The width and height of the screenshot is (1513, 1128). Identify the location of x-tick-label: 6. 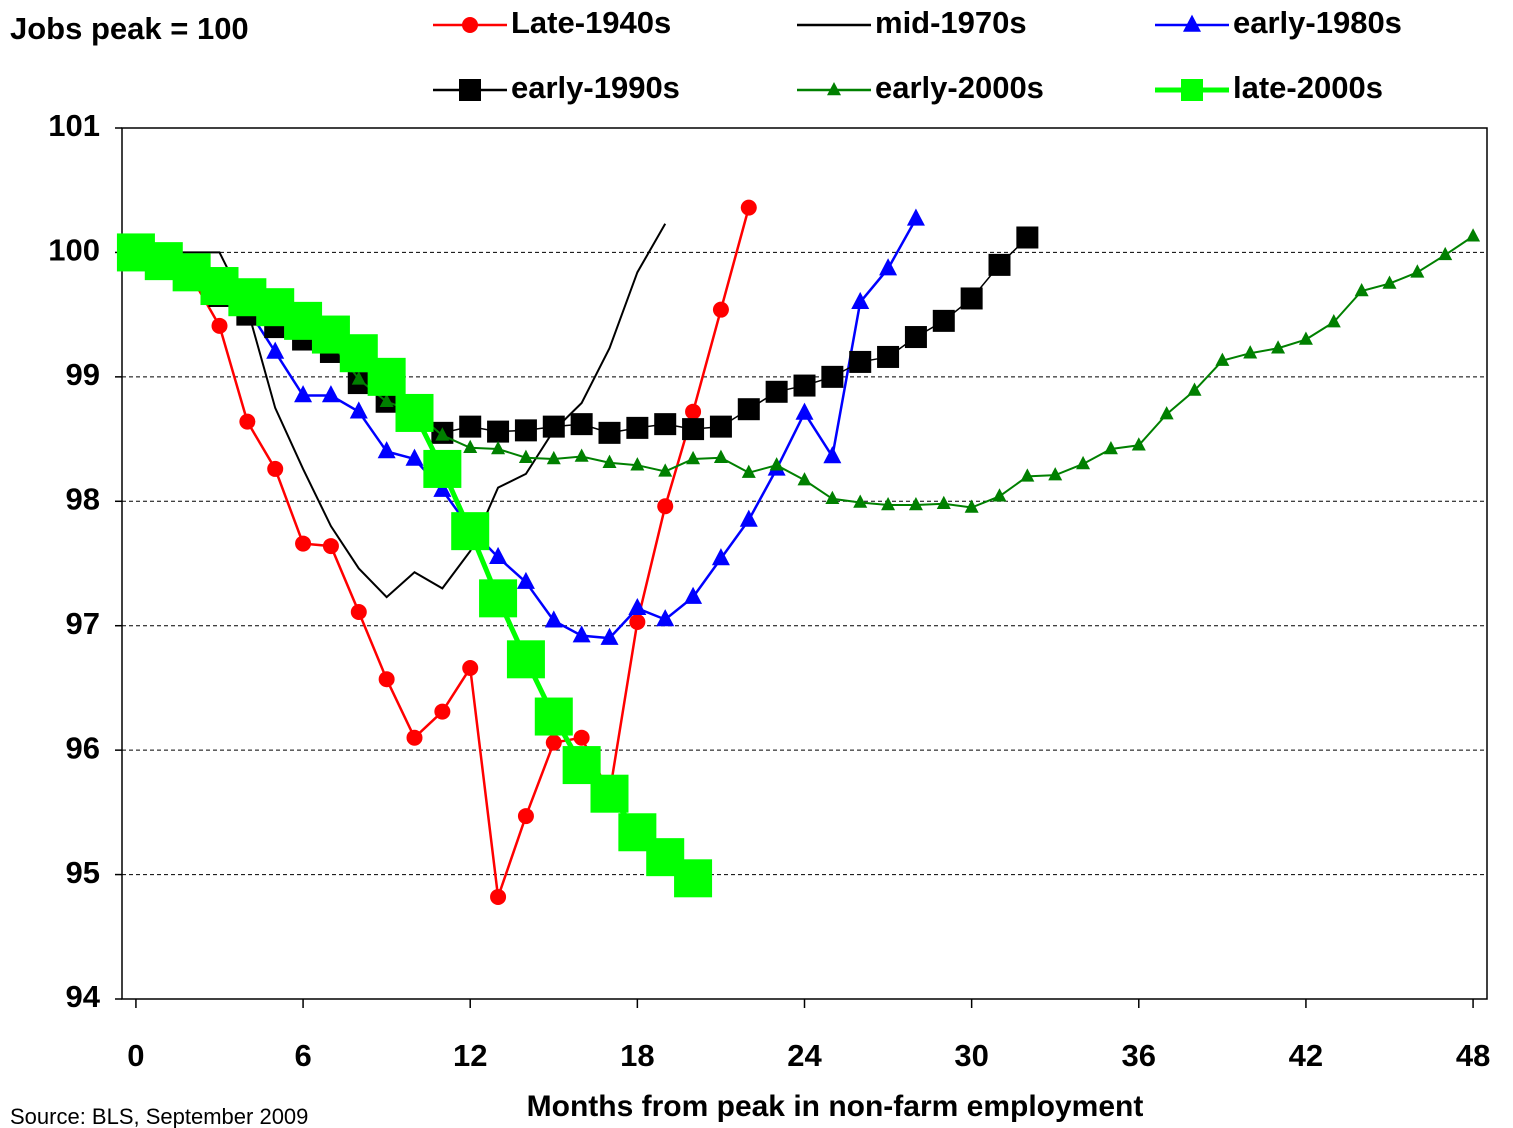
(302, 1055).